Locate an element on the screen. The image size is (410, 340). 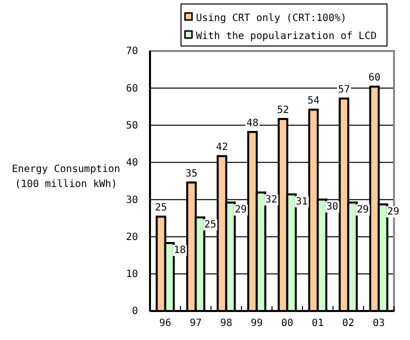
y-tick-label: 30 is located at coordinates (132, 200).